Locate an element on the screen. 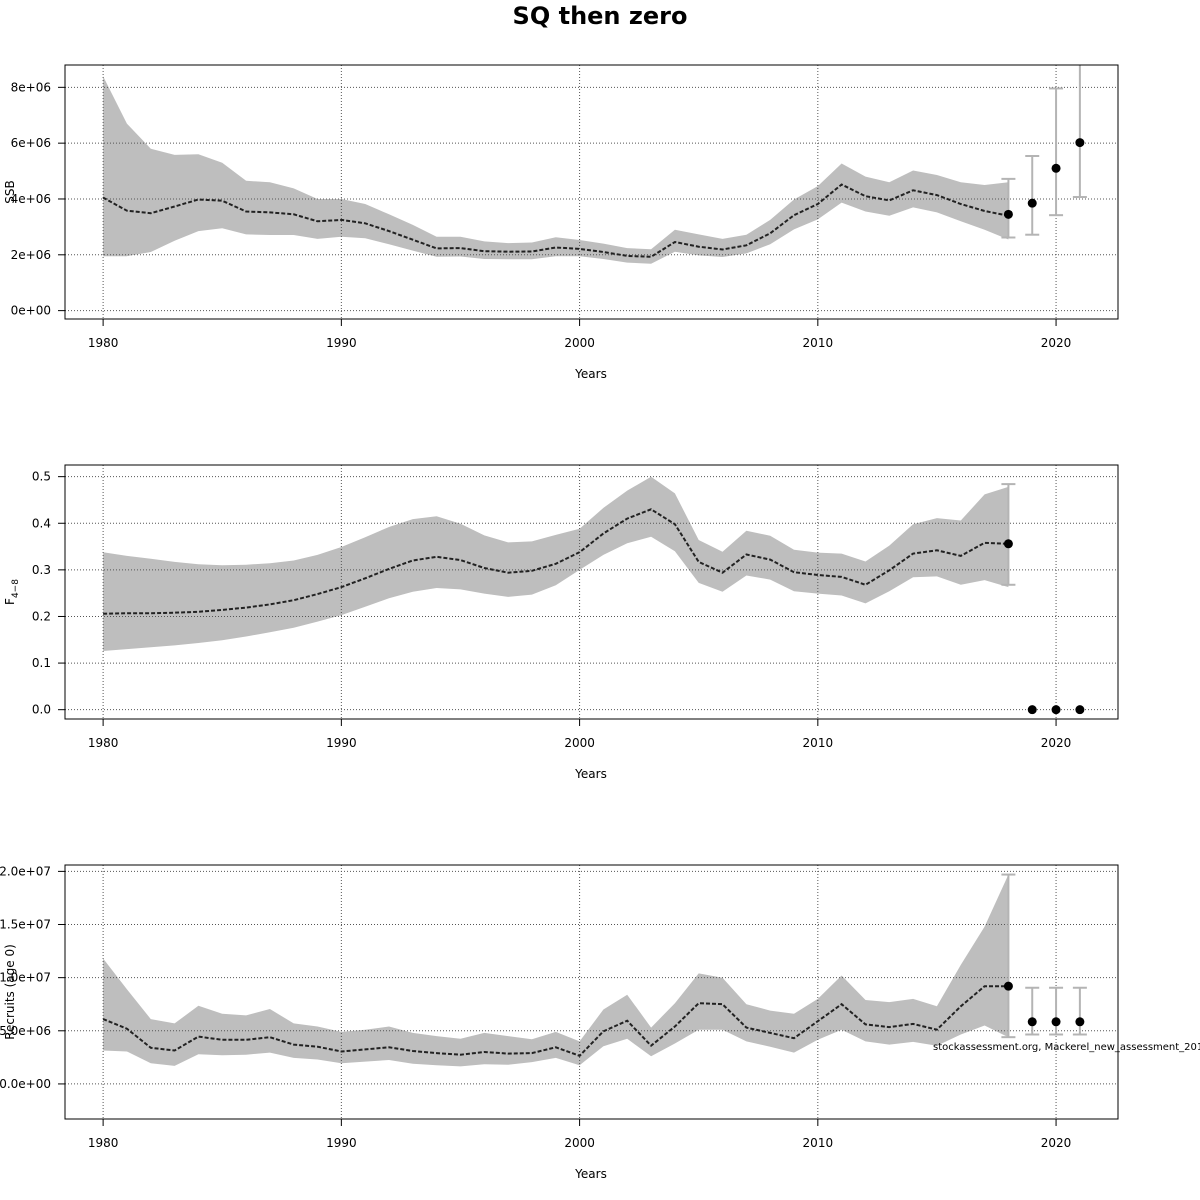 The height and width of the screenshot is (1200, 1200). y-tick-label: 0.2 is located at coordinates (41, 616).